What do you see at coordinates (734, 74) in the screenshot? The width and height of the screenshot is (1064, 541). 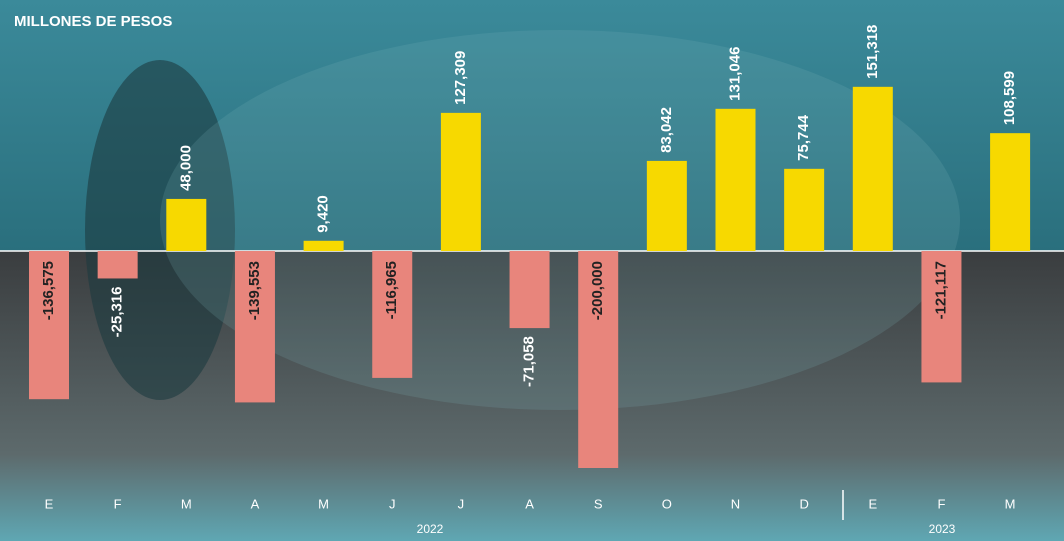 I see `value-label: 131,046` at bounding box center [734, 74].